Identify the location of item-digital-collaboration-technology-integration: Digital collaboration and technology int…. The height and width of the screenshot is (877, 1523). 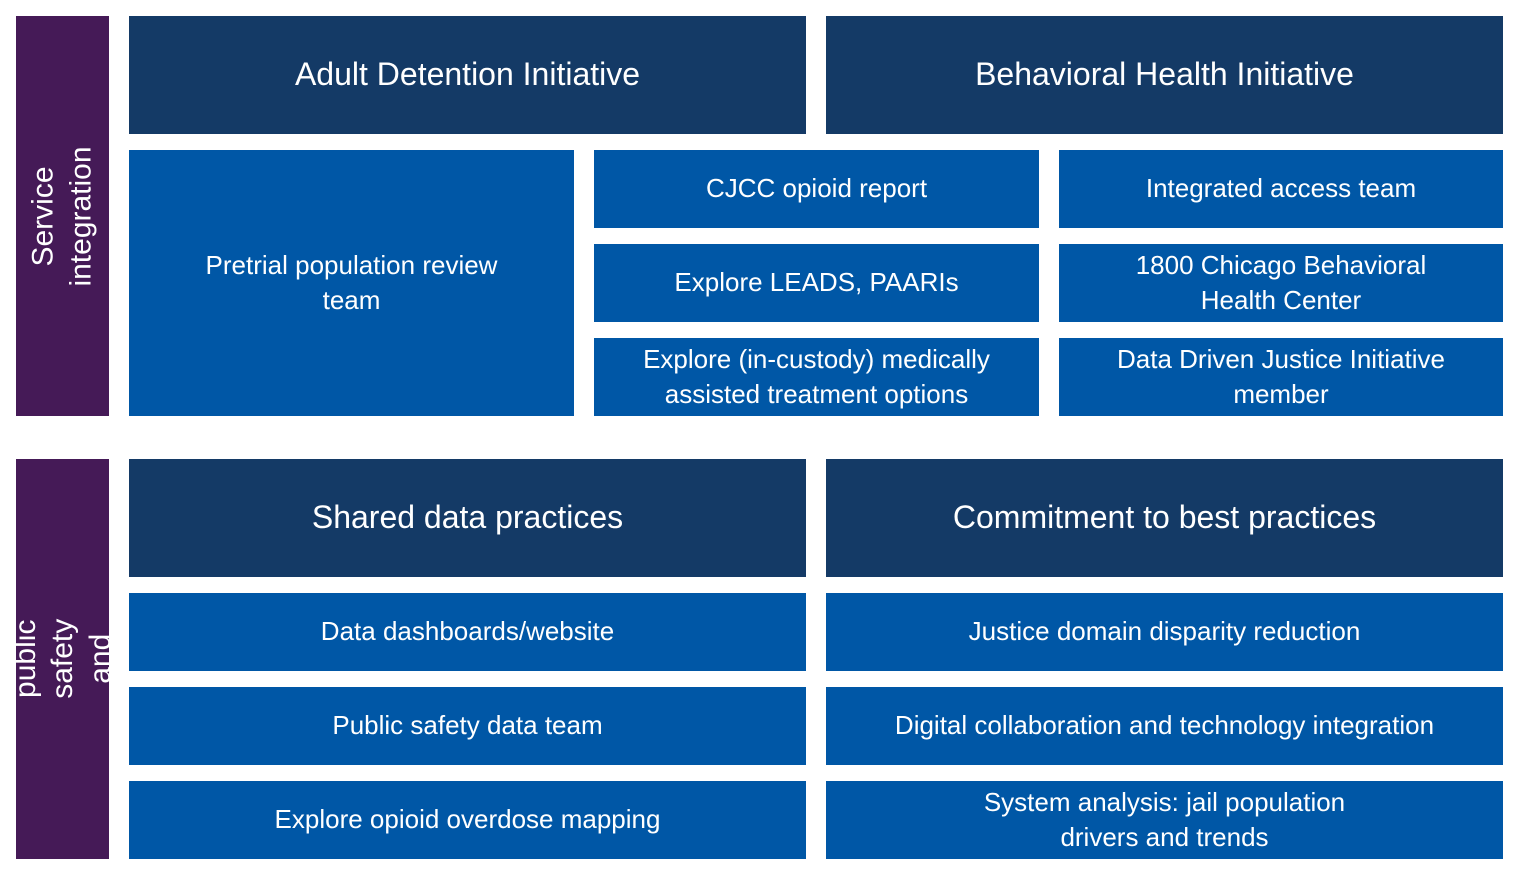
(1164, 726).